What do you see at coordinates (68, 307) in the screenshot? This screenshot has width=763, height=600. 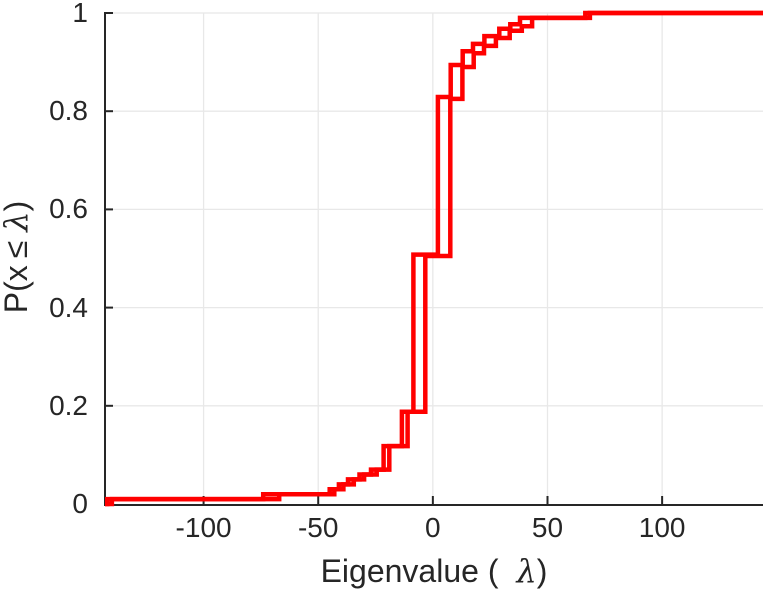 I see `y-tick-label: 0.4` at bounding box center [68, 307].